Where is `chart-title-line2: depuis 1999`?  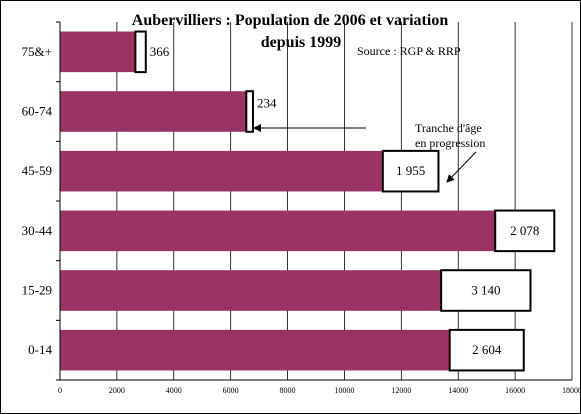
chart-title-line2: depuis 1999 is located at coordinates (301, 42).